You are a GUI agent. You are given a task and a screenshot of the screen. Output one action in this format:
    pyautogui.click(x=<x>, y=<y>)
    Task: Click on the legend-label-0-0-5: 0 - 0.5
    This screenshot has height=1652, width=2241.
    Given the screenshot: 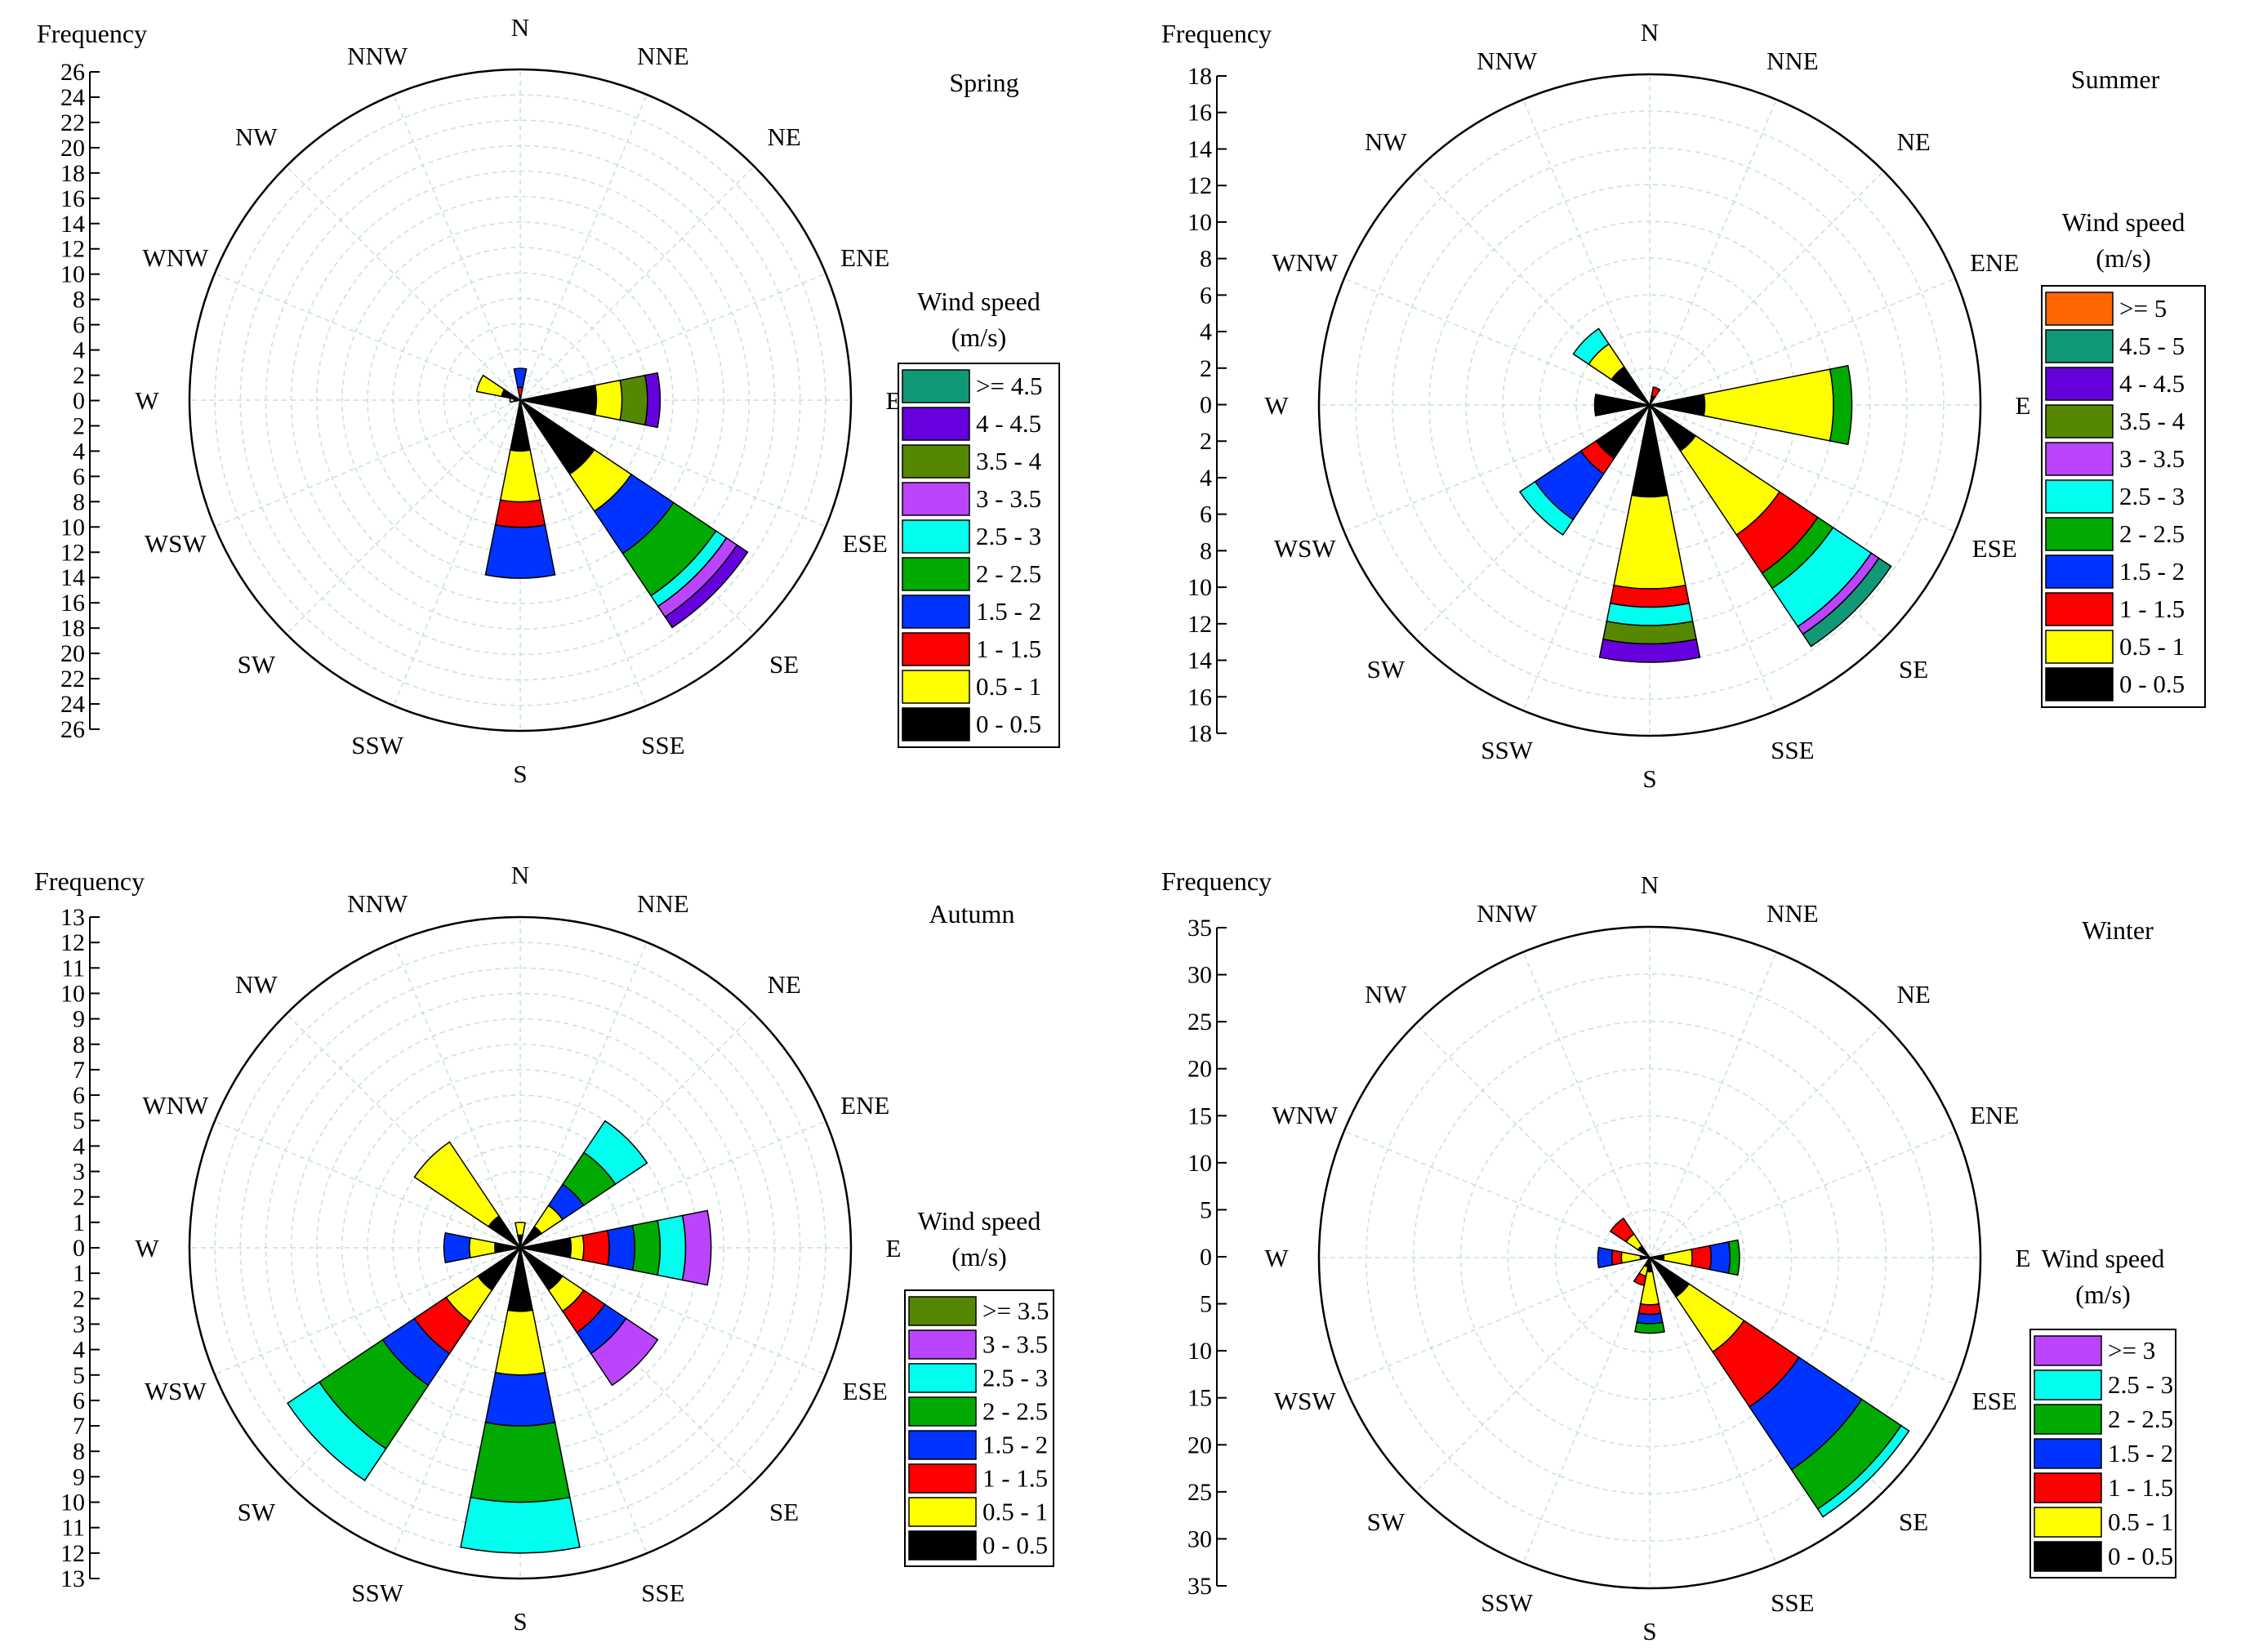 What is the action you would take?
    pyautogui.click(x=2140, y=1556)
    